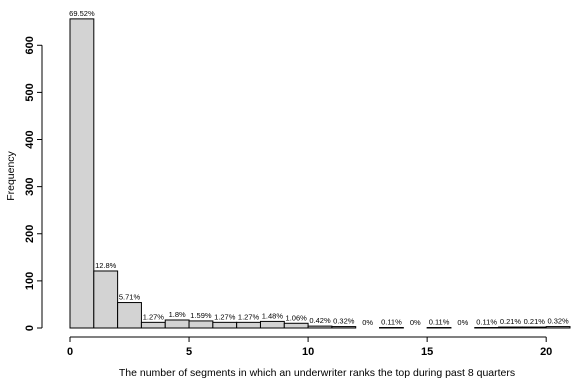 This screenshot has height=383, width=586. I want to click on bar-data-label: 5.71%, so click(130, 297).